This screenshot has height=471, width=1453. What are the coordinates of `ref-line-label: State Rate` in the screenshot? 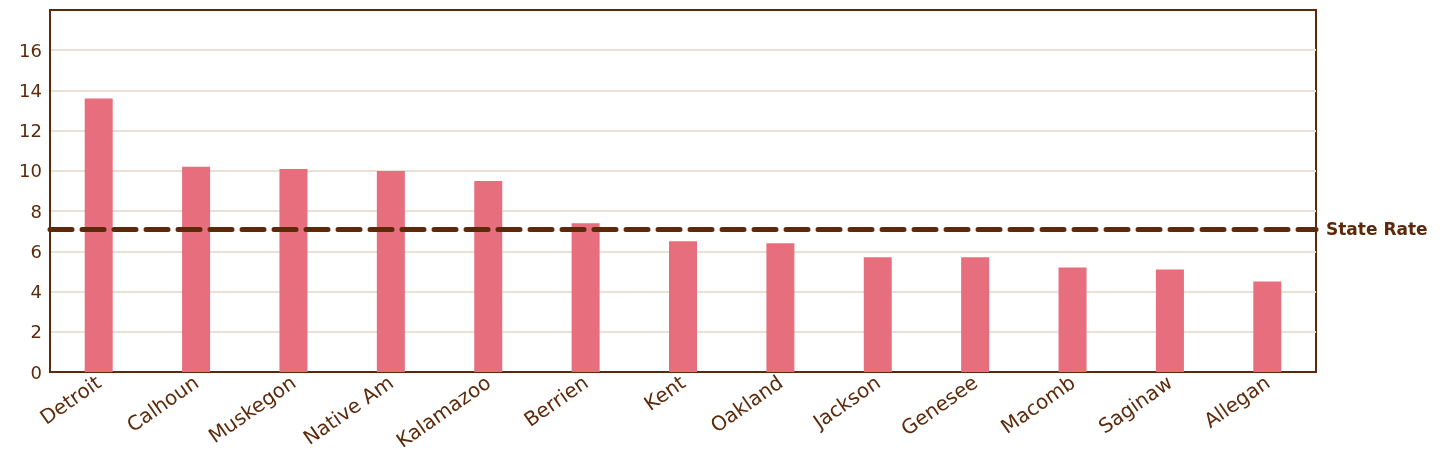 It's located at (1377, 229).